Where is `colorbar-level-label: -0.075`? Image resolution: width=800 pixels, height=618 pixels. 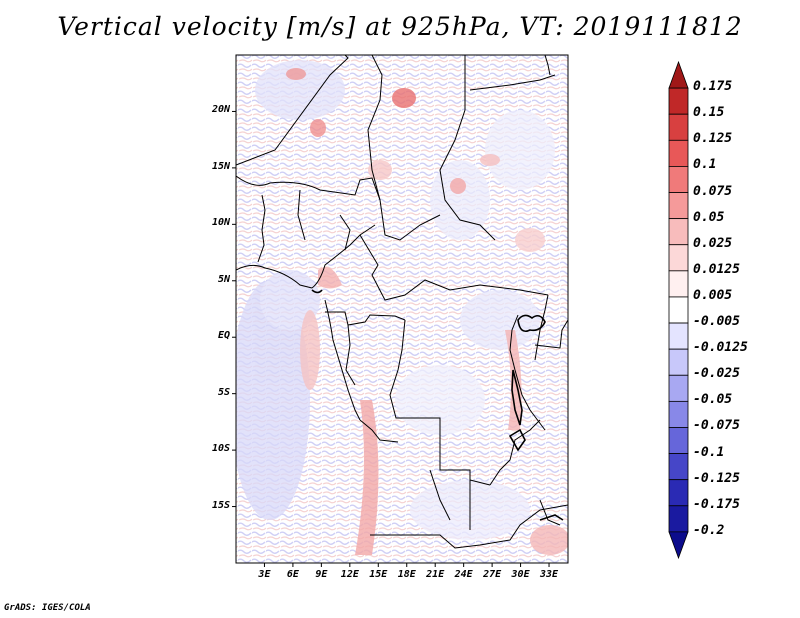
colorbar-level-label: -0.075 is located at coordinates (716, 426).